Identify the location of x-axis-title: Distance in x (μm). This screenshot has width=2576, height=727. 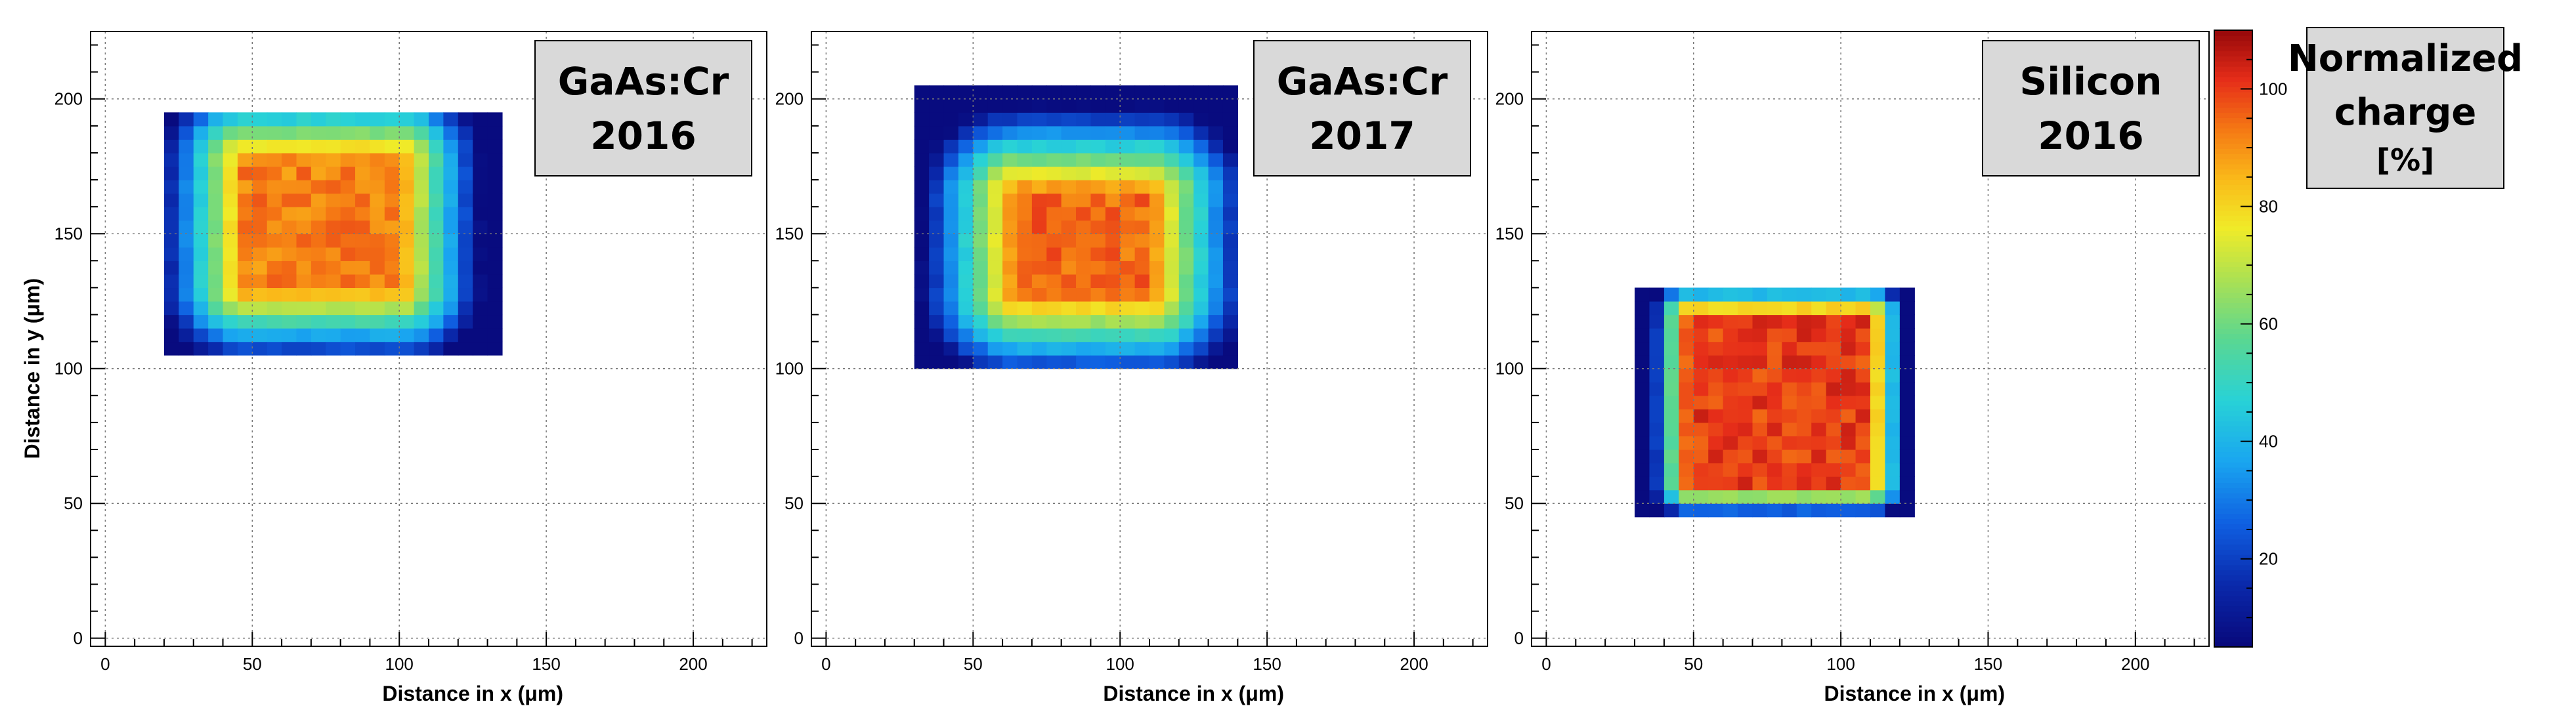
(1193, 693).